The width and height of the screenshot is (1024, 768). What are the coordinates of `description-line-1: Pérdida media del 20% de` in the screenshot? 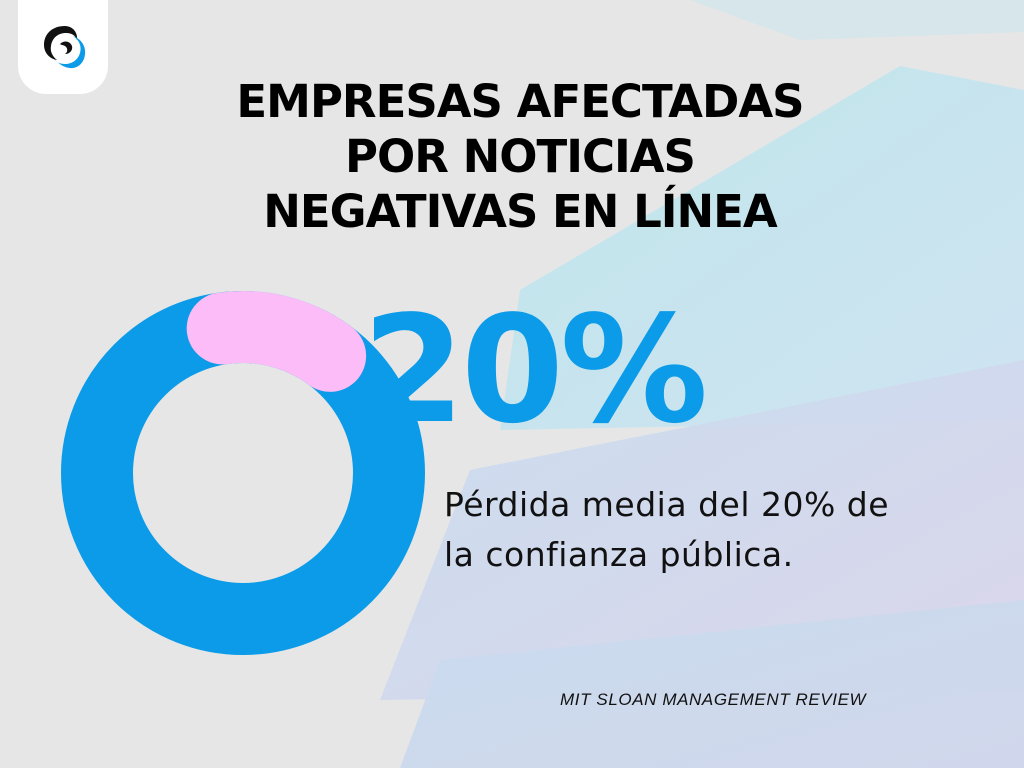 It's located at (667, 504).